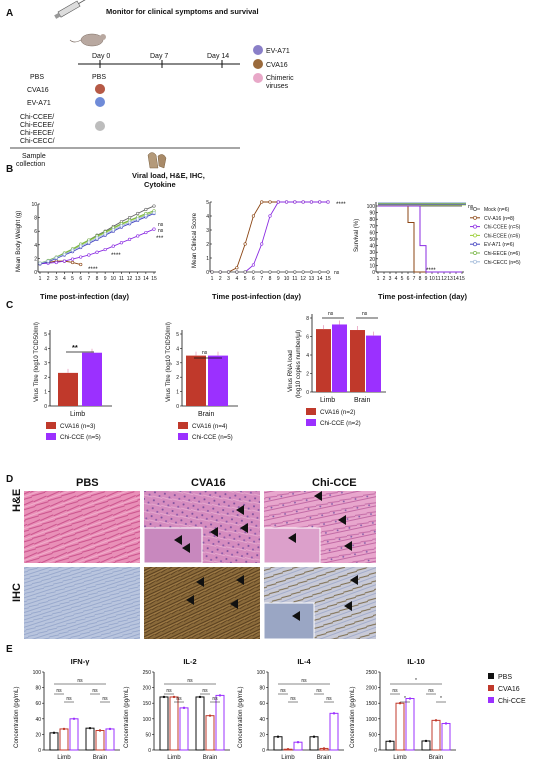  Describe the element at coordinates (436, 757) in the screenshot. I see `category-label: Brain` at that location.